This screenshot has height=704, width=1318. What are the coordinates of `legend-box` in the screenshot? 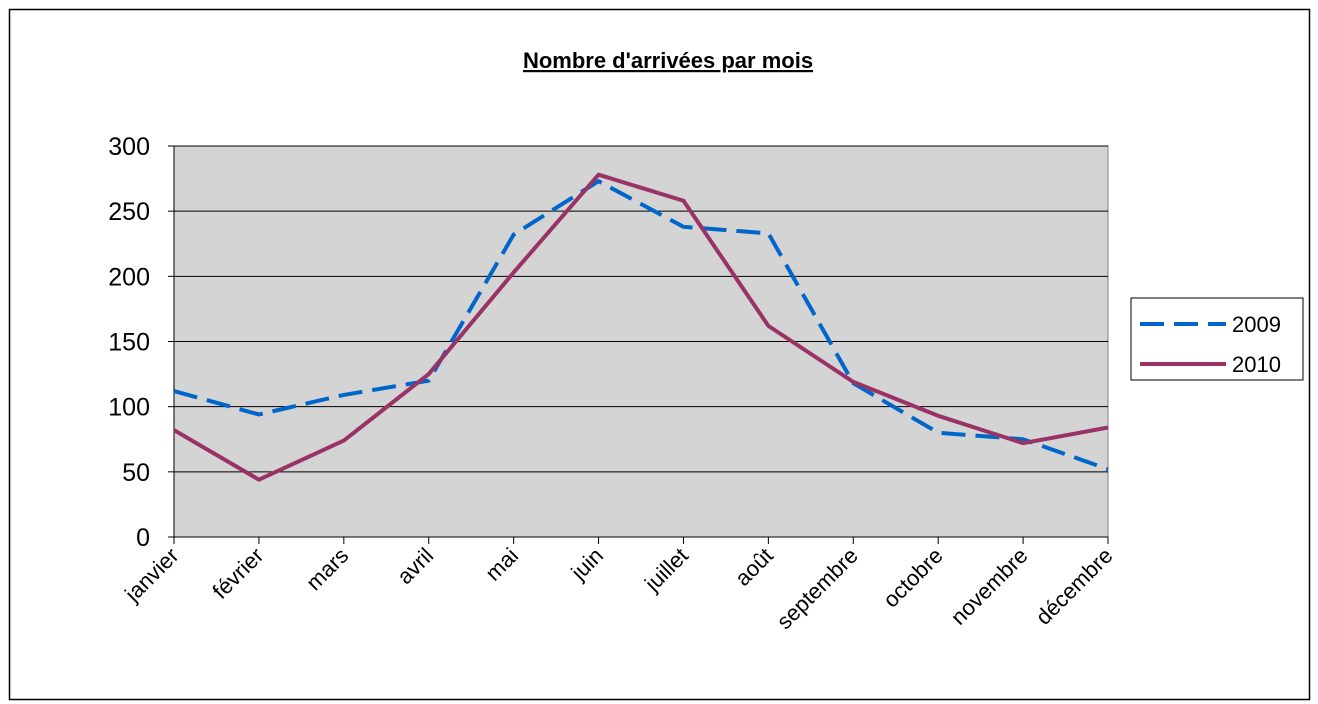 It's located at (1217, 339).